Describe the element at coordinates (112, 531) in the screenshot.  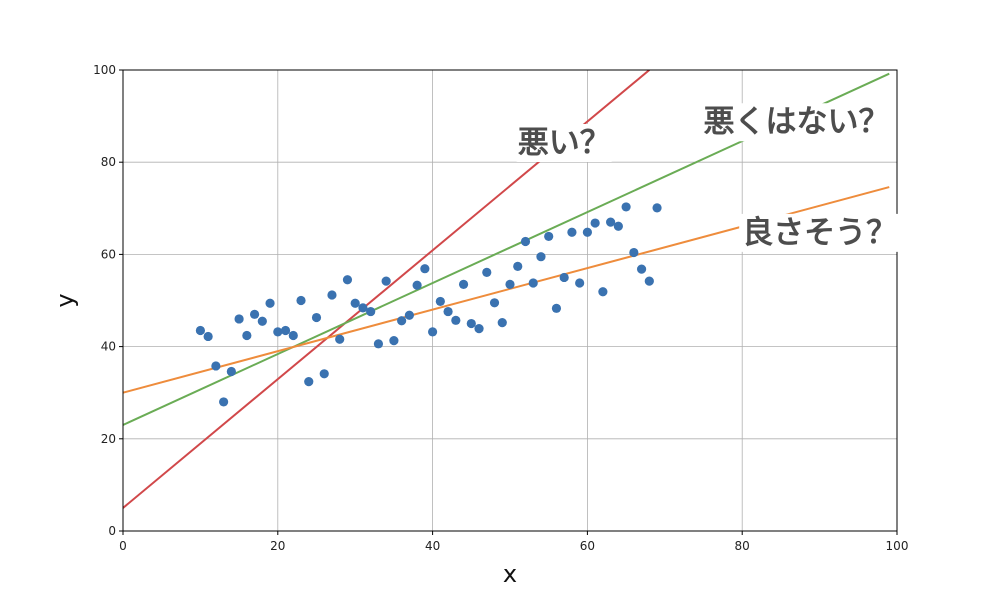
I see `y-tick-label-0: 0` at that location.